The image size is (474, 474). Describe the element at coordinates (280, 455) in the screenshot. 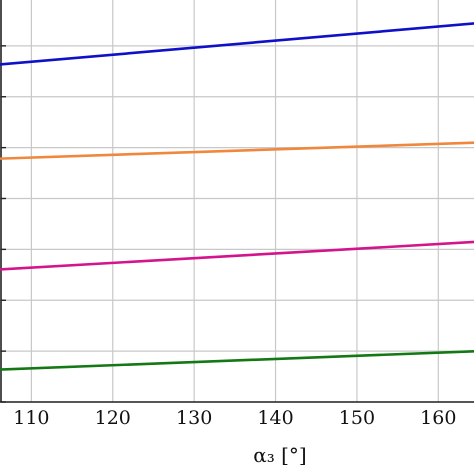

I see `x-axis-label: α₃ [°]` at that location.